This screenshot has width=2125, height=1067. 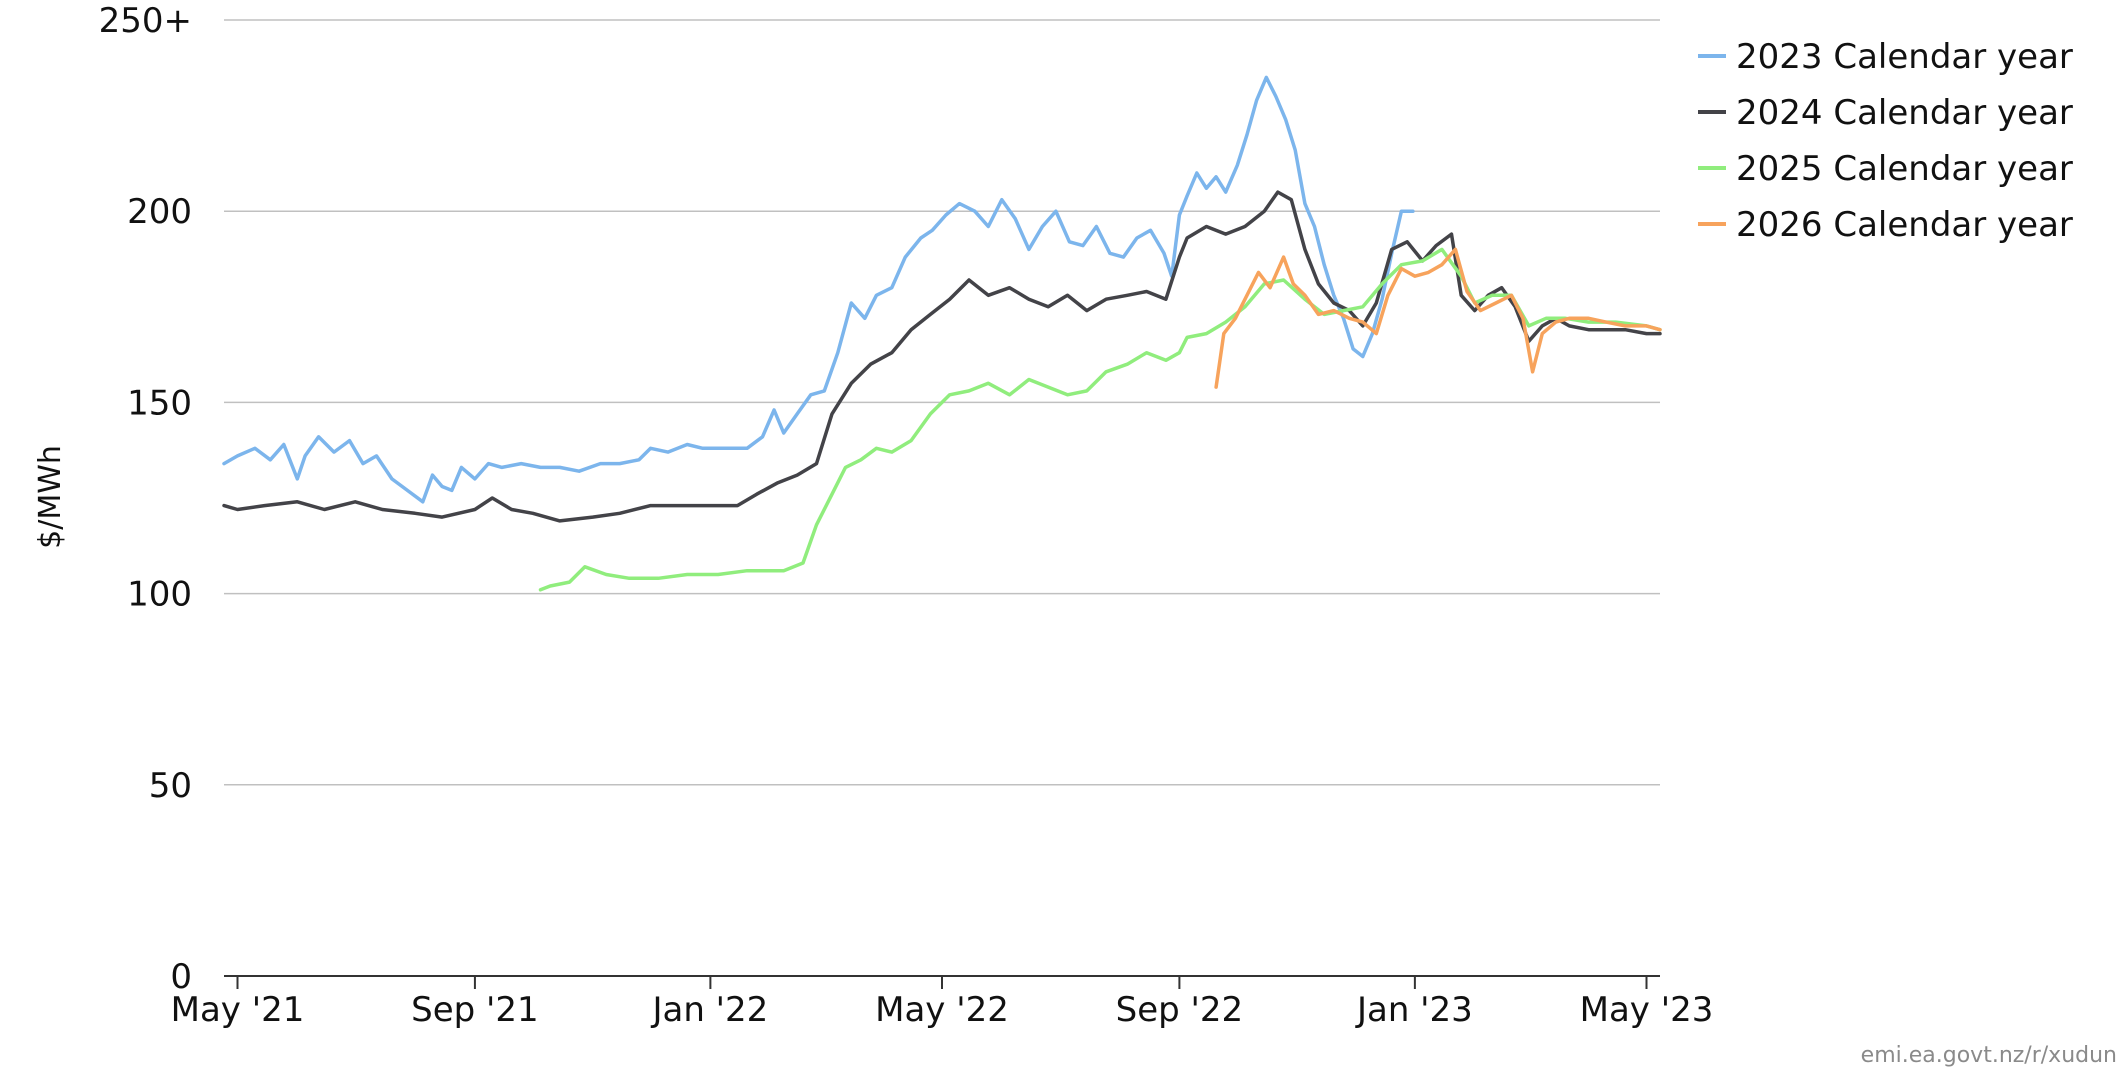 What do you see at coordinates (1414, 1010) in the screenshot?
I see `x-tick-label: Jan '23` at bounding box center [1414, 1010].